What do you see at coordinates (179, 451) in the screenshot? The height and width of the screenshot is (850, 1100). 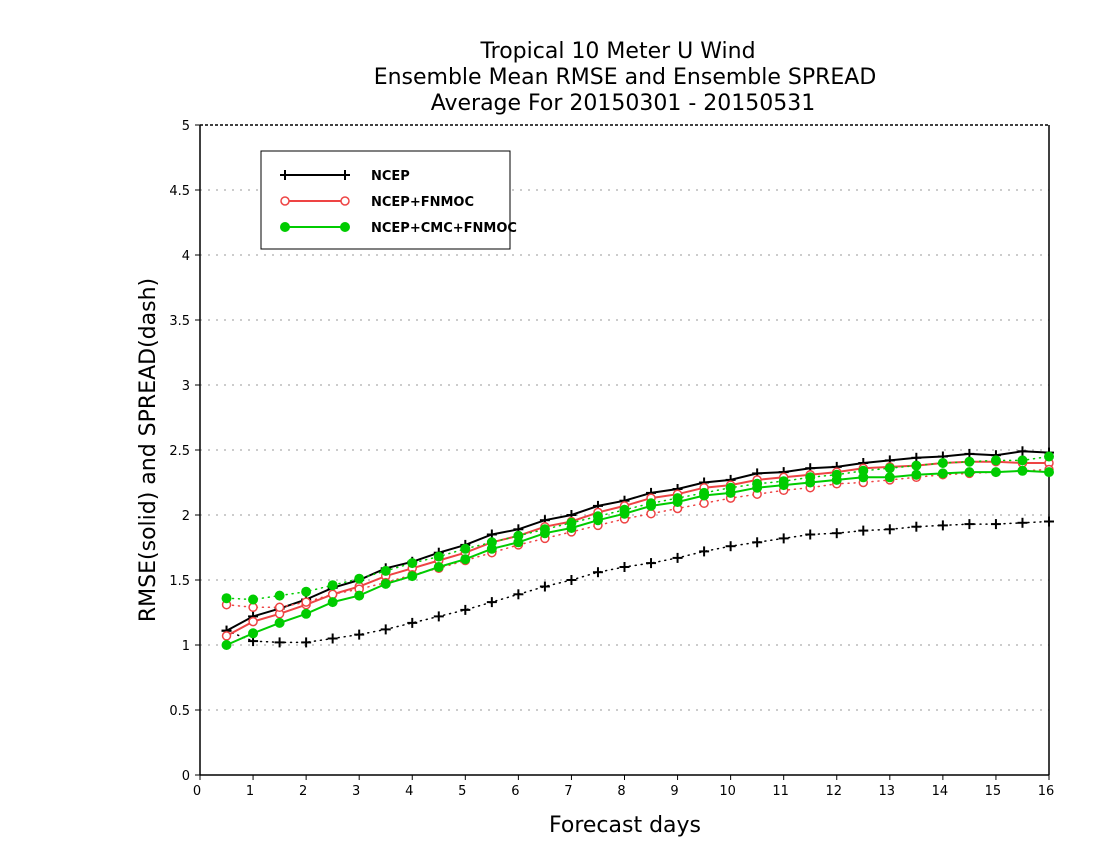 I see `y-tick-label: 2.5` at bounding box center [179, 451].